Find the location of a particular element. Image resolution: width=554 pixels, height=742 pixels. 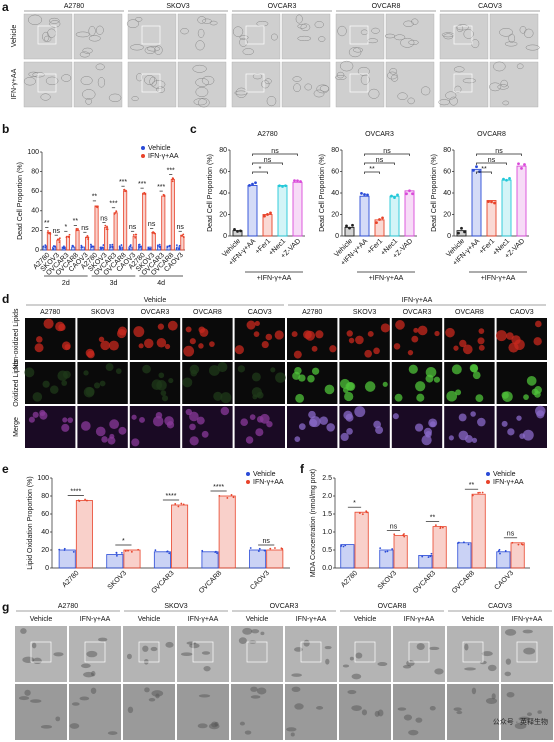

group-label: +IFN-γ+AA is located at coordinates (498, 278).